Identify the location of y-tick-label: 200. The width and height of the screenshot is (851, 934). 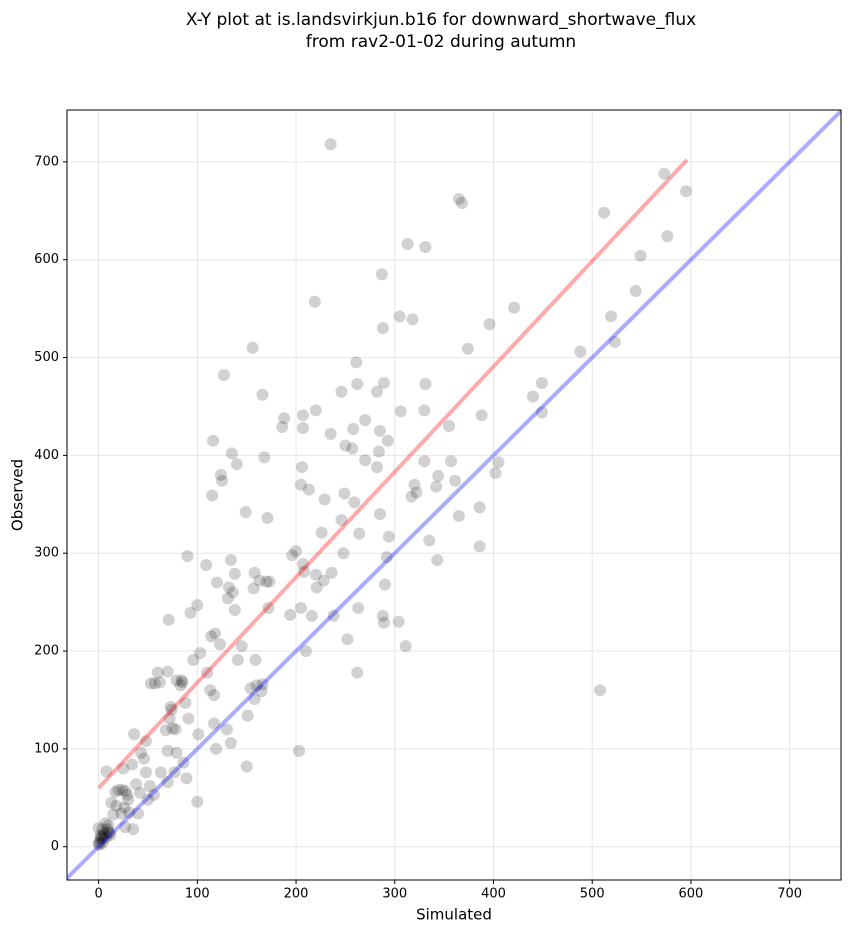
(46, 651).